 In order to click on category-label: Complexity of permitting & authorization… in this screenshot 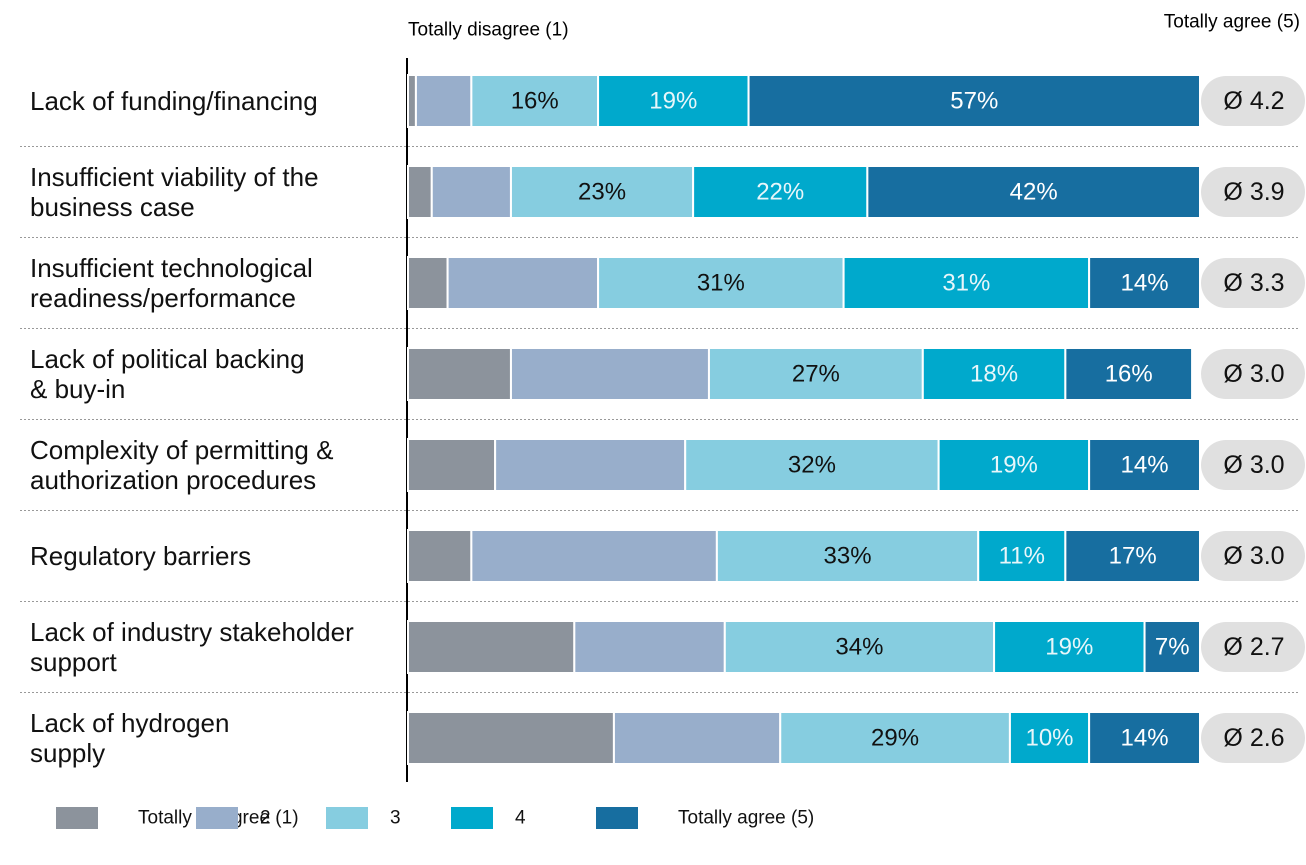, I will do `click(182, 465)`.